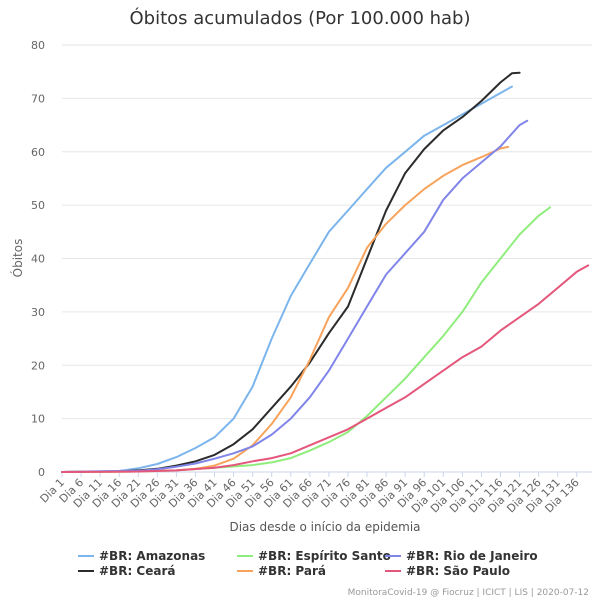 The width and height of the screenshot is (600, 604). What do you see at coordinates (17, 258) in the screenshot?
I see `y-axis-label: Óbitos` at bounding box center [17, 258].